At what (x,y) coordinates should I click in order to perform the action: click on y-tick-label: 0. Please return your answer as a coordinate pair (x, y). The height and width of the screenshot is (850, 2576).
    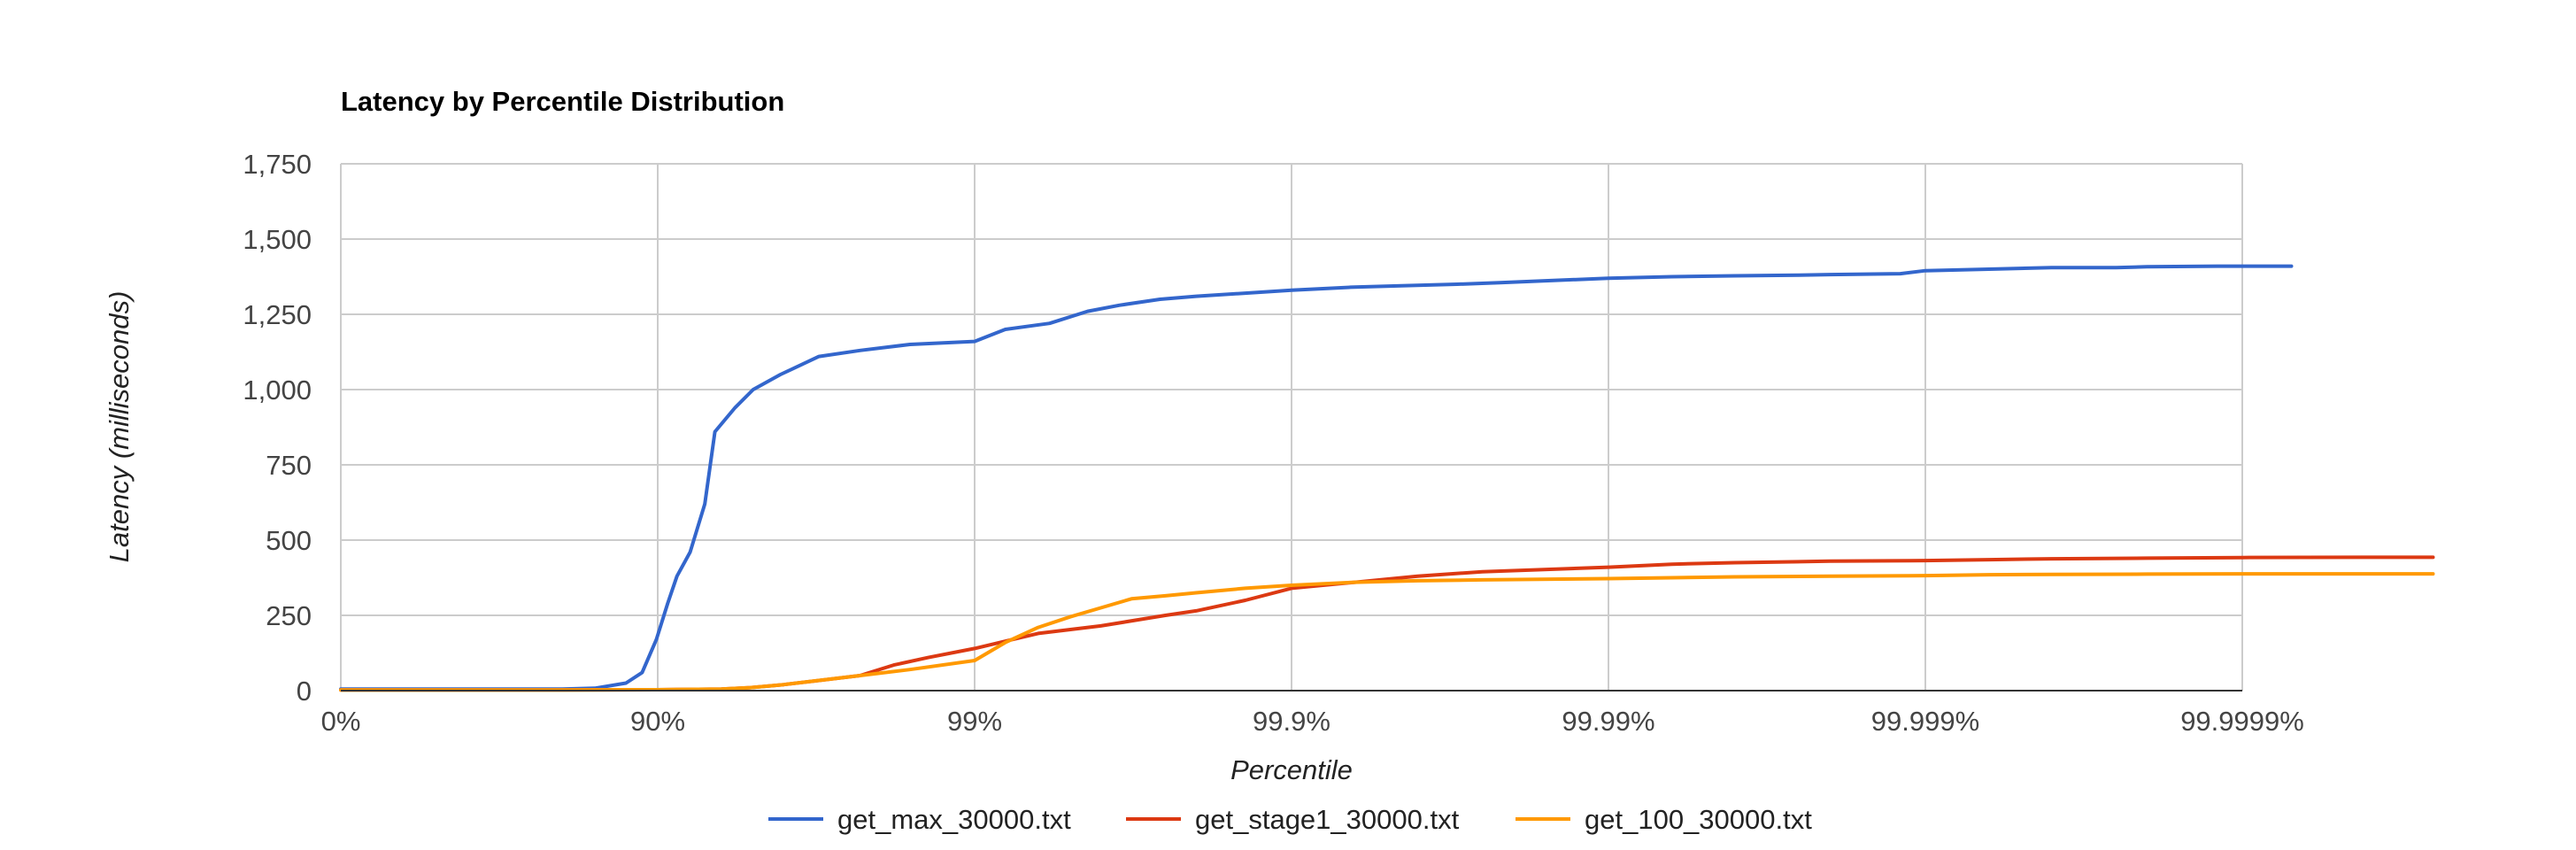
    Looking at the image, I should click on (304, 691).